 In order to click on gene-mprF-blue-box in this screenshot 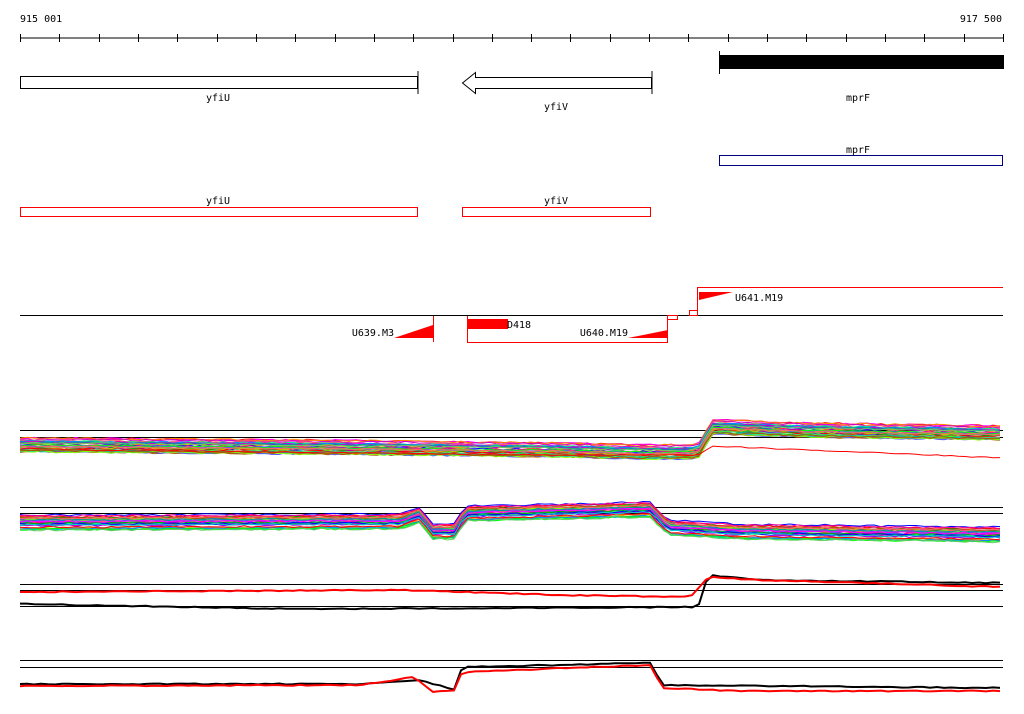, I will do `click(861, 160)`.